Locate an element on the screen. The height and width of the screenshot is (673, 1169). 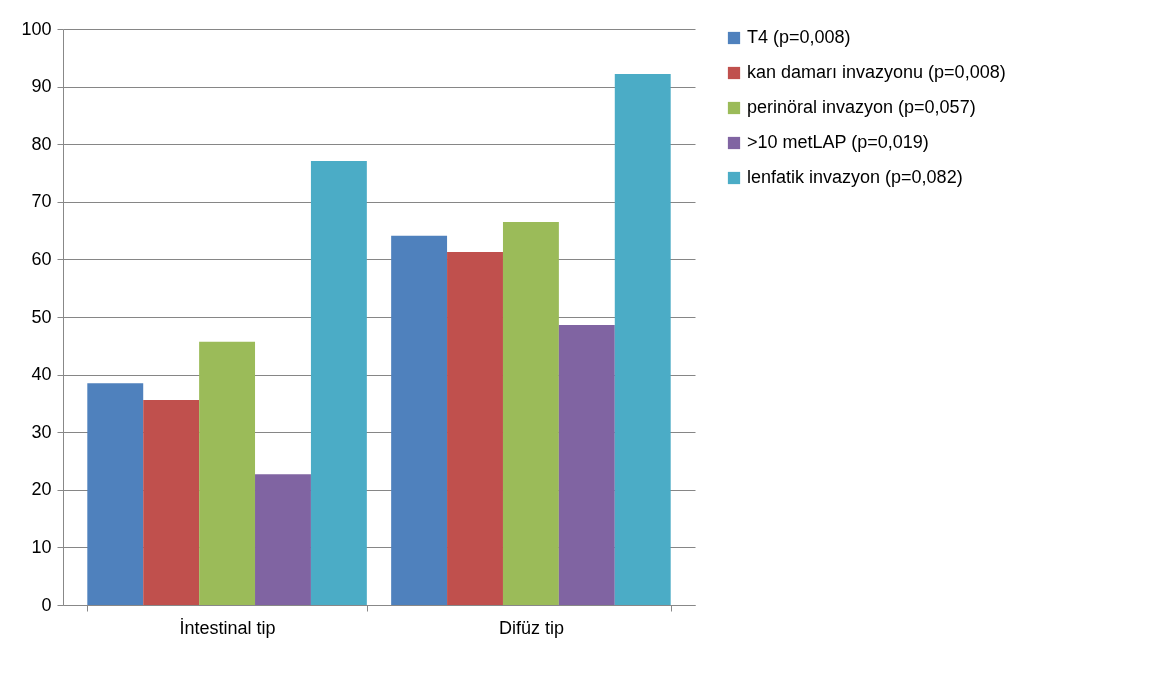
y-tick-label: 10 is located at coordinates (41, 546).